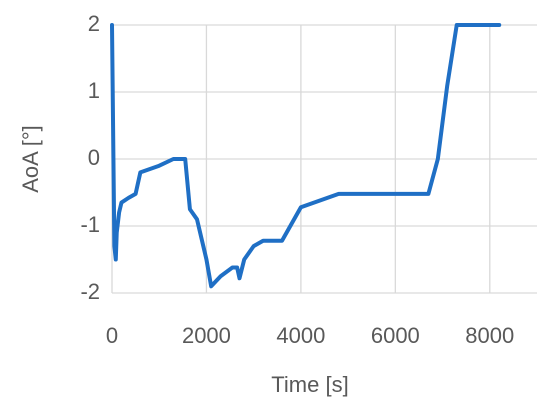  I want to click on y-axis-label: AoA [°], so click(30, 159).